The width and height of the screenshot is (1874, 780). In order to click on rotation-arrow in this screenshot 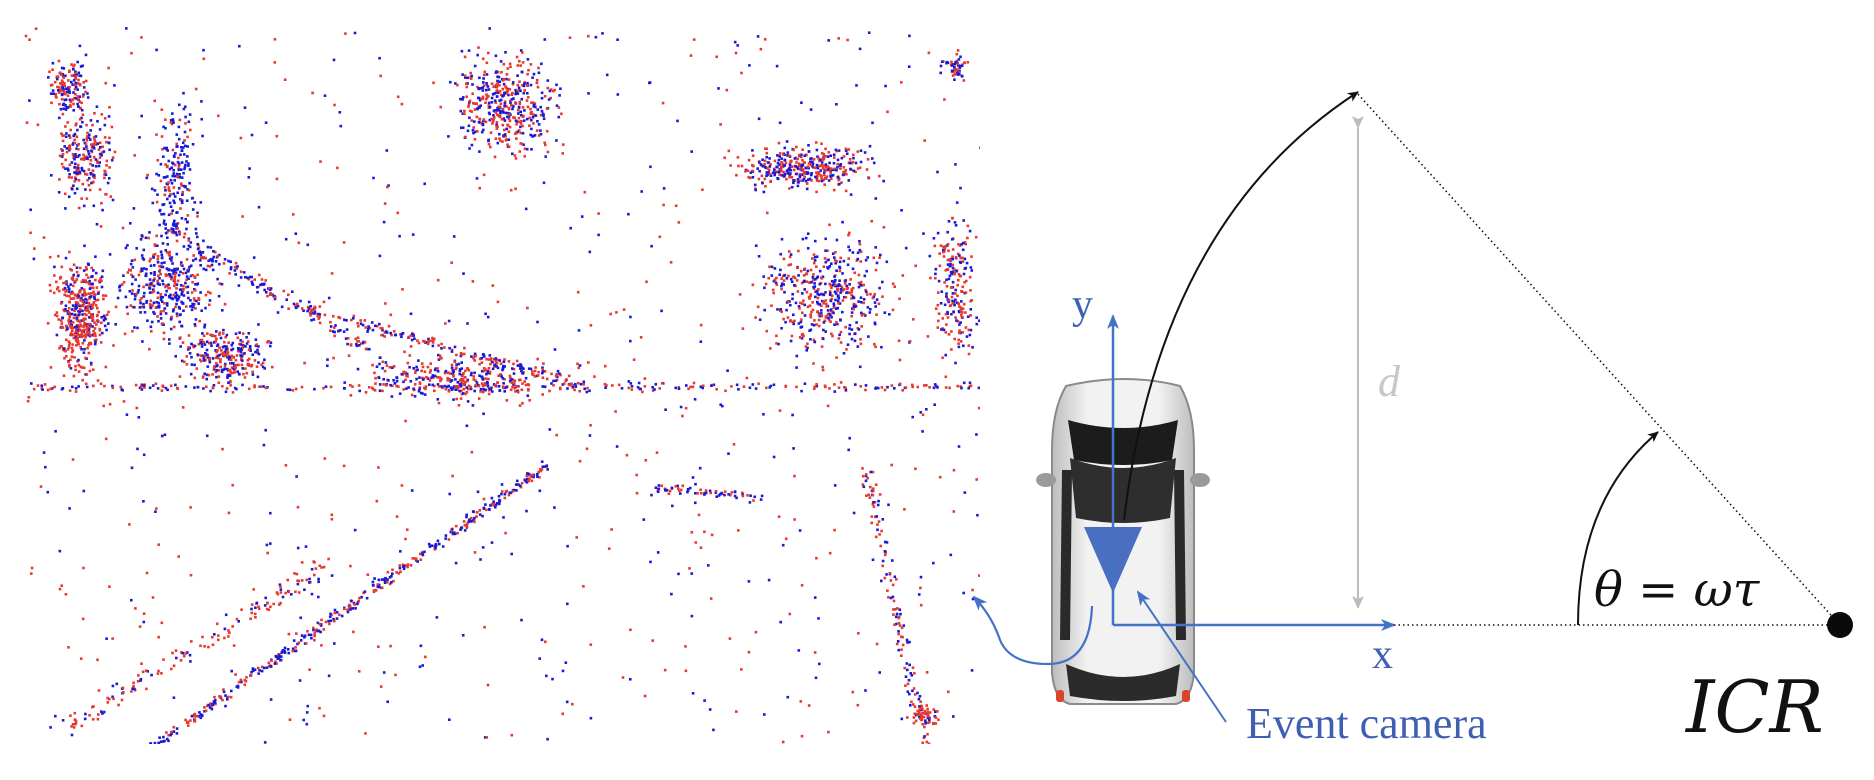, I will do `click(1033, 630)`.